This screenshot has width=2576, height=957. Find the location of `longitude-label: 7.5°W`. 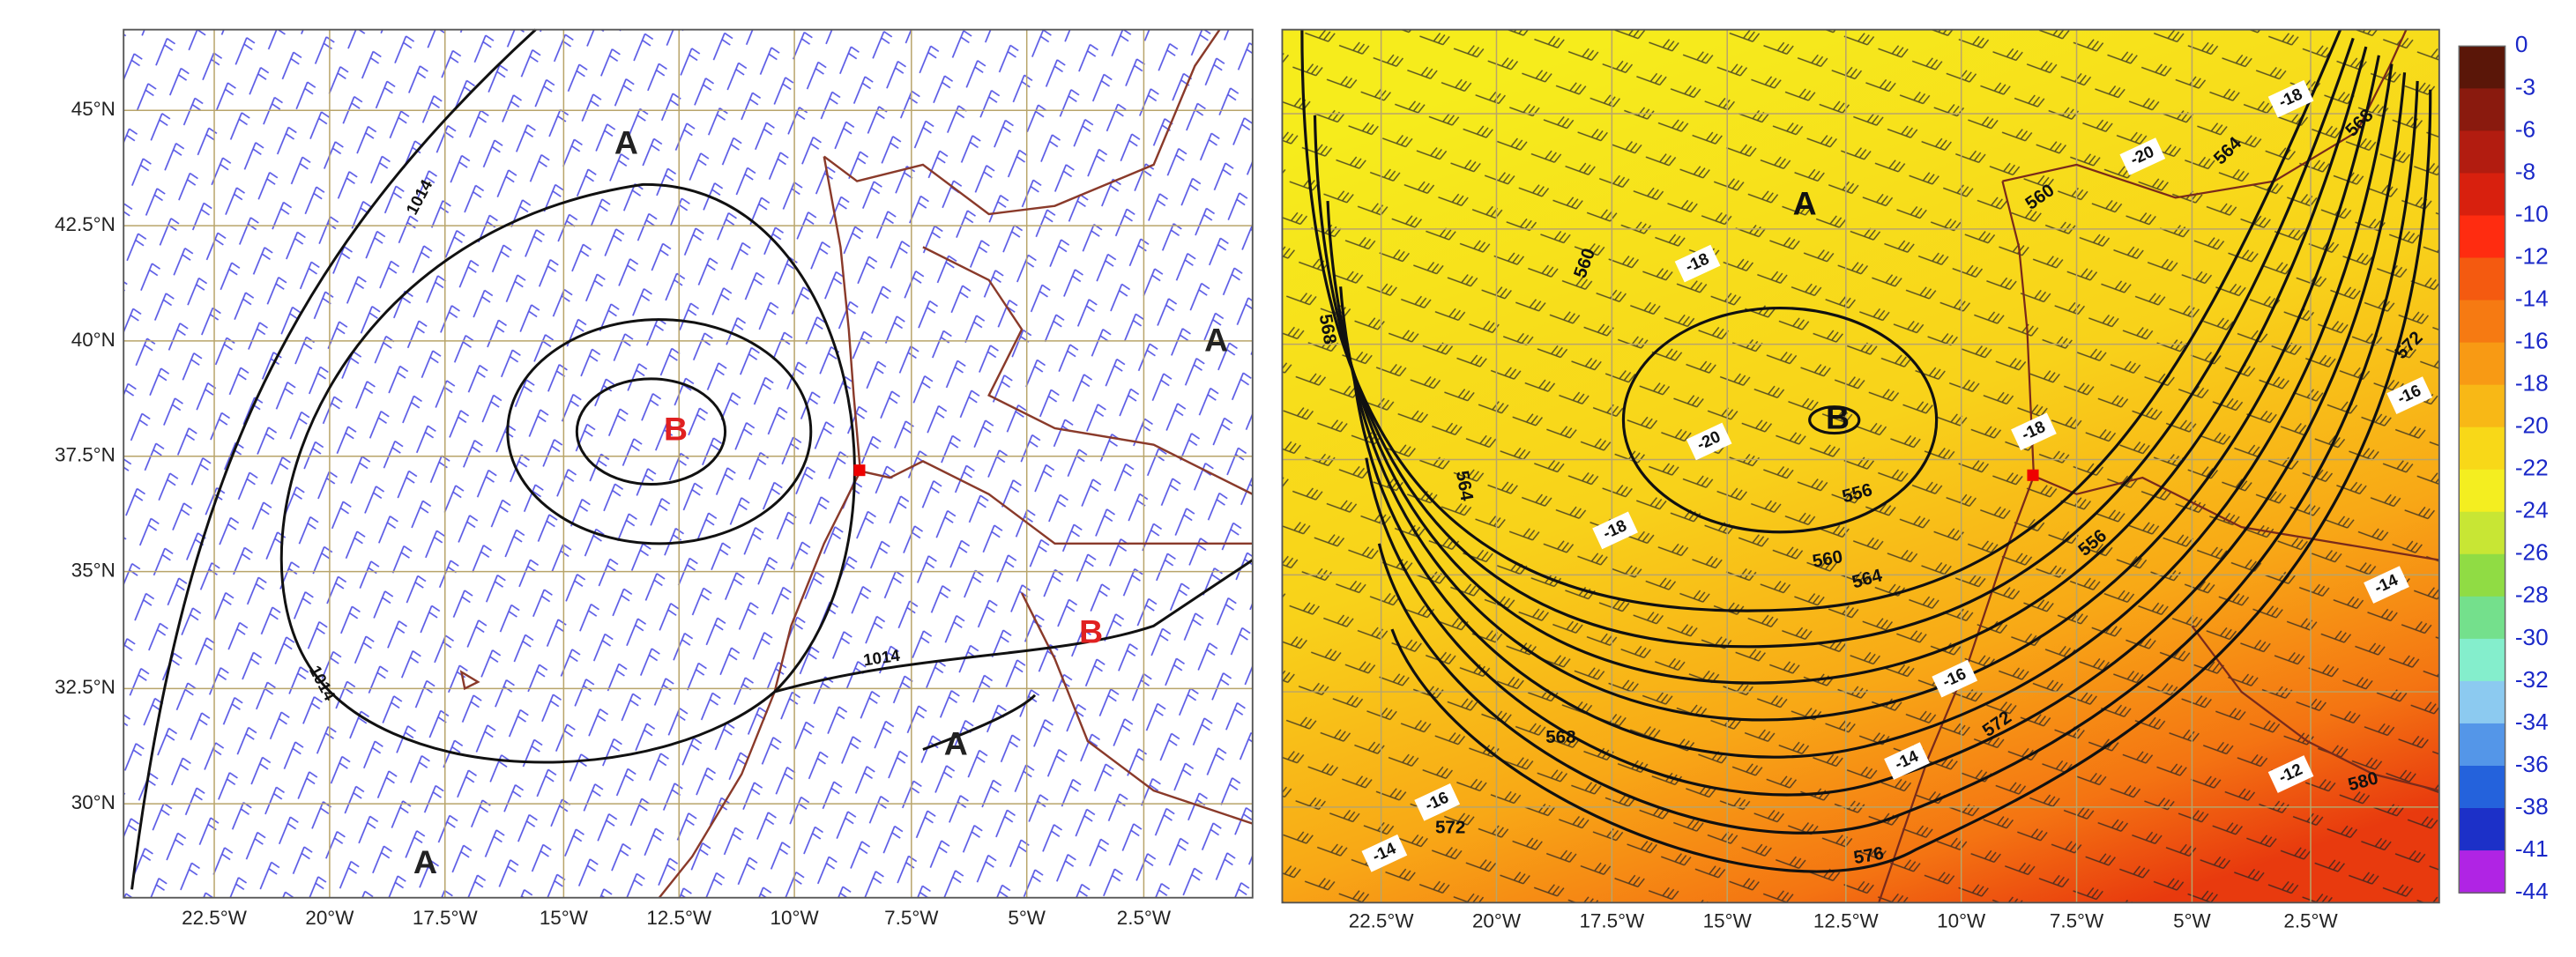

longitude-label: 7.5°W is located at coordinates (2077, 921).